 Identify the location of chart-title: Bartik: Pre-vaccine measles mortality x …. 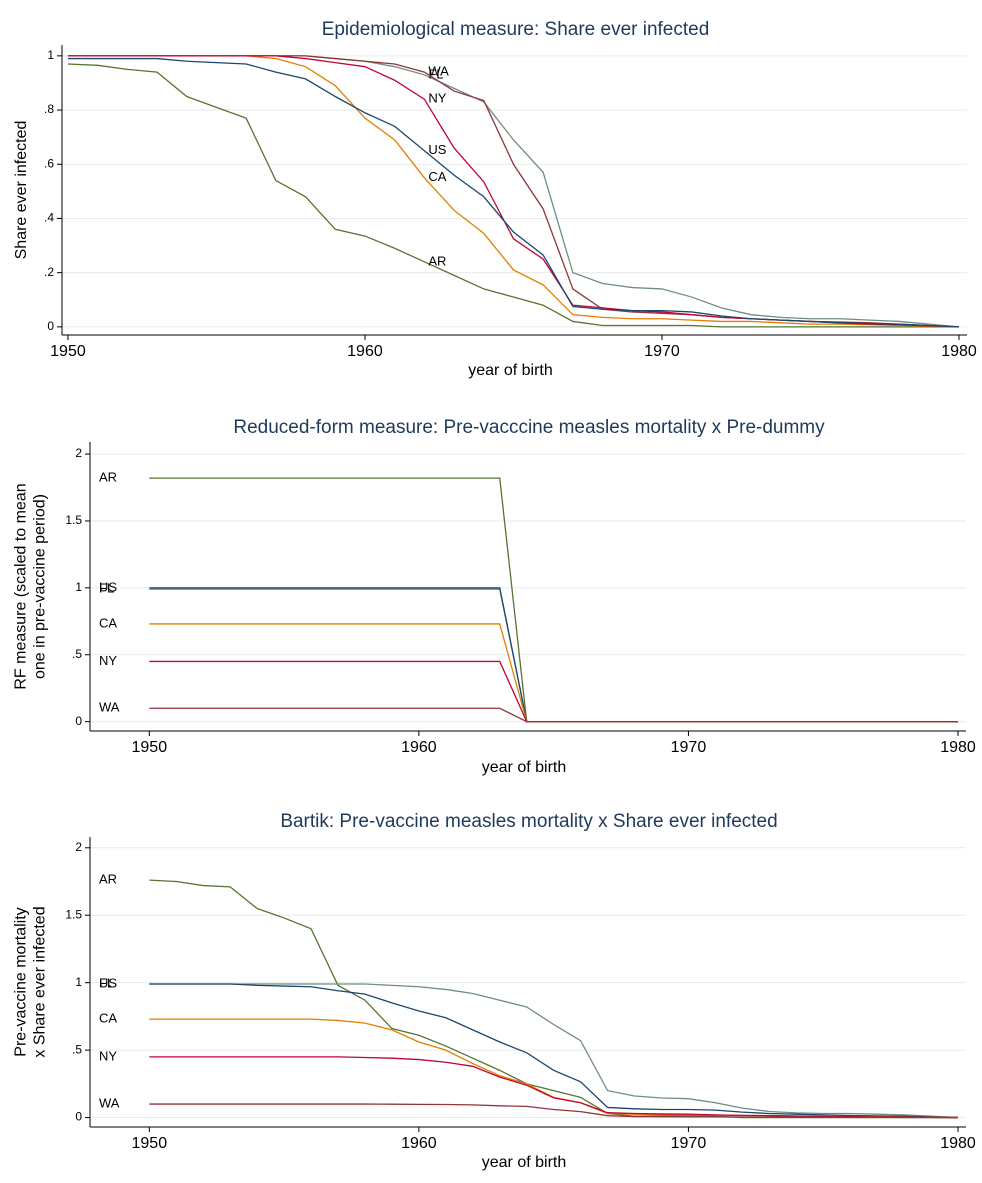
(528, 821).